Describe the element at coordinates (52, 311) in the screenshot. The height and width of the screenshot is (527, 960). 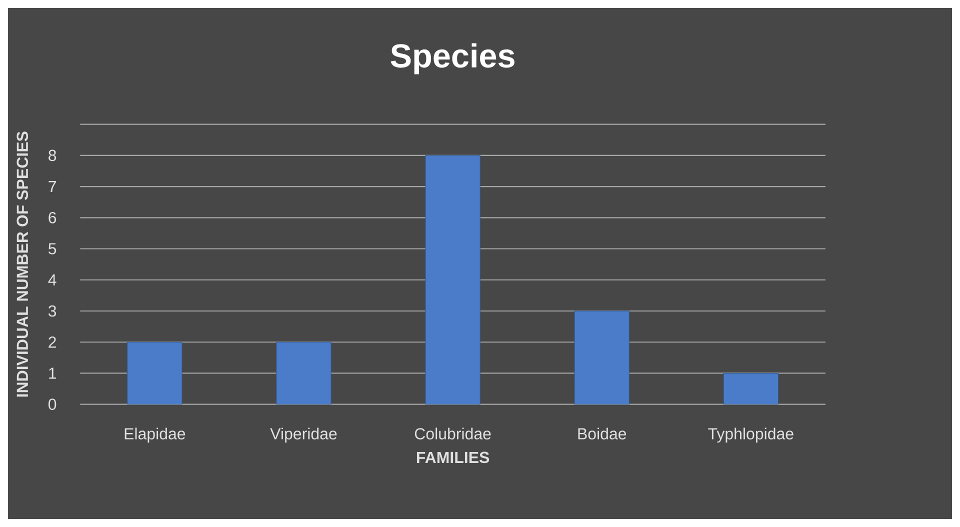
I see `y-tick-label: 3` at that location.